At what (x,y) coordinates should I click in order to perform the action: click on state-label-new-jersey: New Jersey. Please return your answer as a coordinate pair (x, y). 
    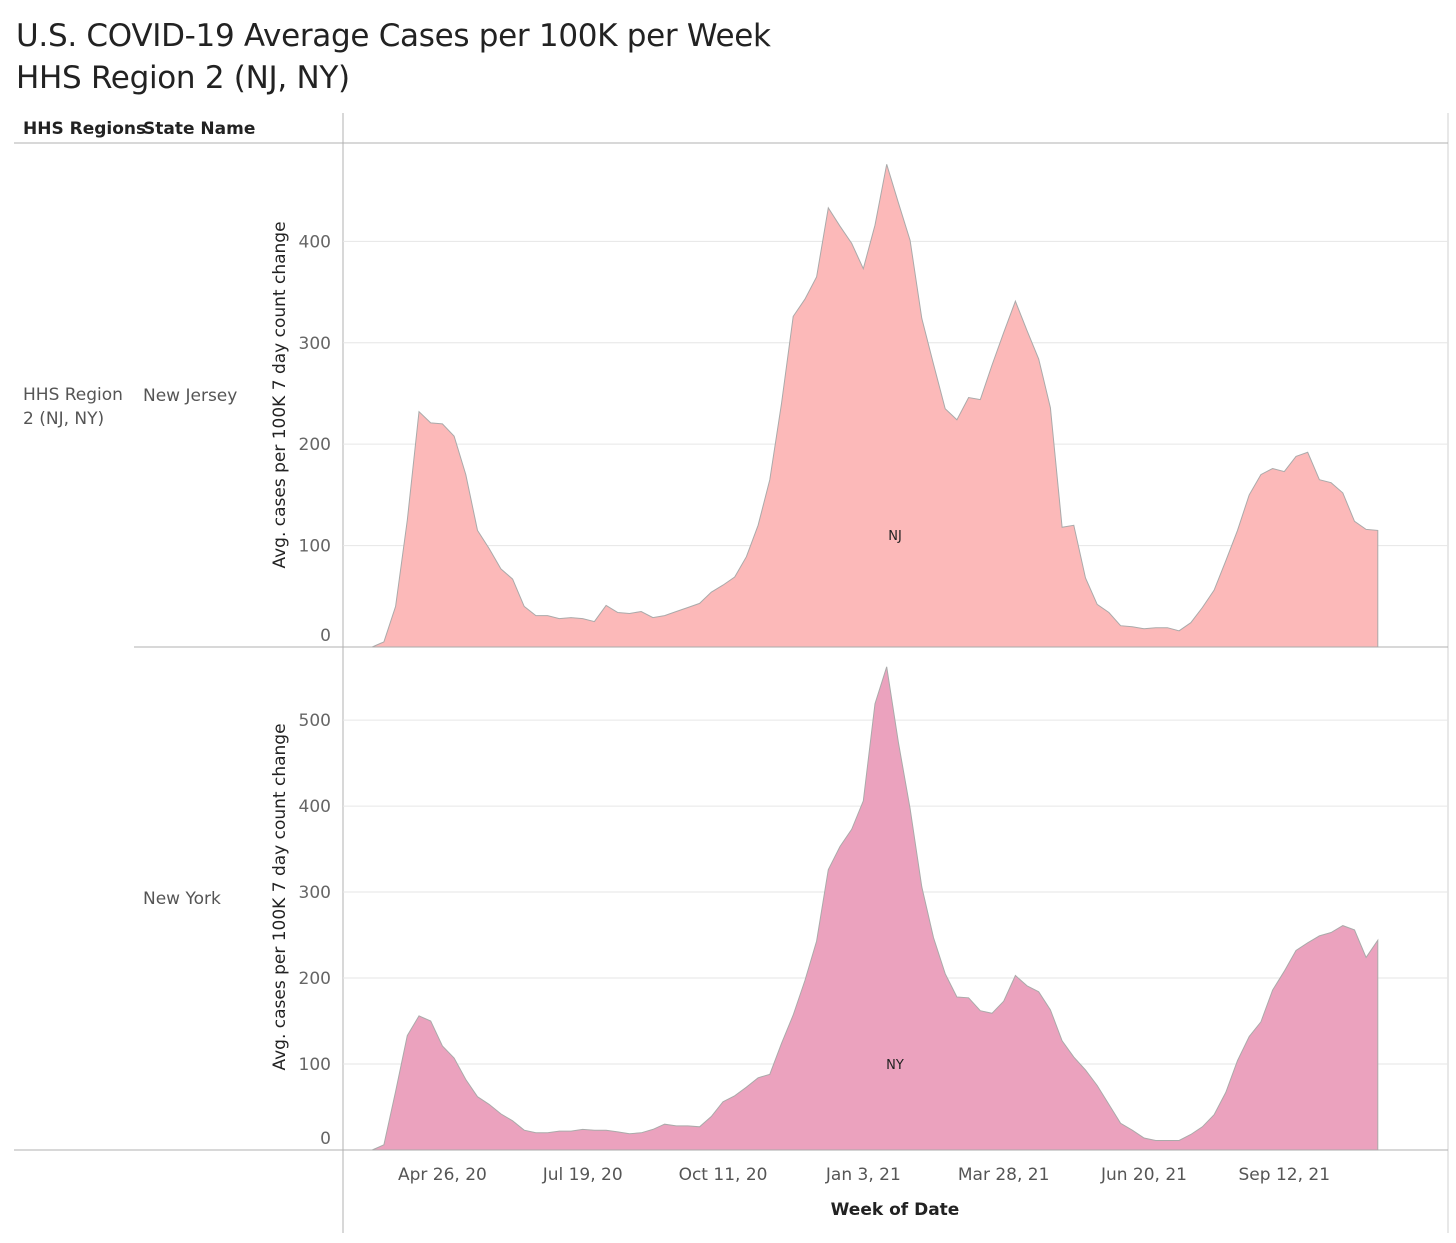
    Looking at the image, I should click on (190, 396).